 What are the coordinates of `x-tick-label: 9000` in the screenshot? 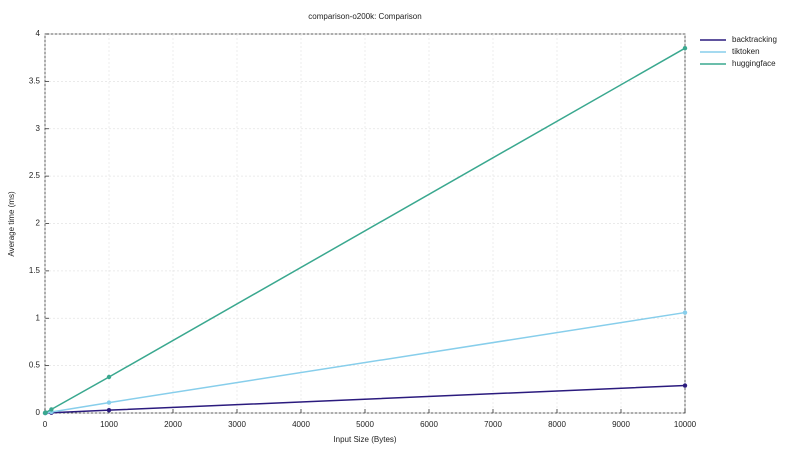 It's located at (621, 424).